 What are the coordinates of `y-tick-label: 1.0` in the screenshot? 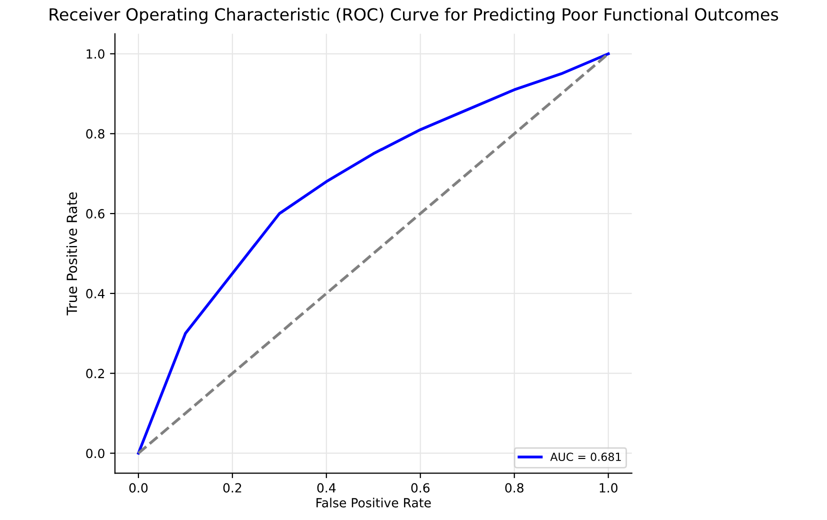 It's located at (95, 54).